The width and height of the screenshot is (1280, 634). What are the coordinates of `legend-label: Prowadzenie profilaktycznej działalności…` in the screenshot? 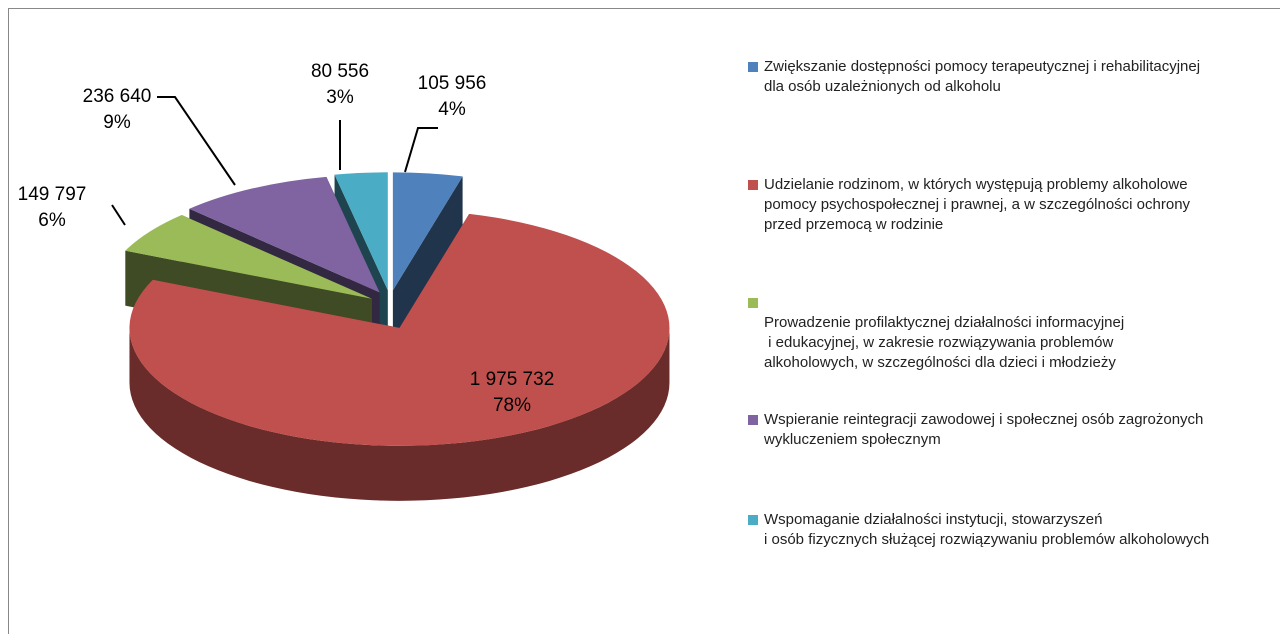 It's located at (944, 342).